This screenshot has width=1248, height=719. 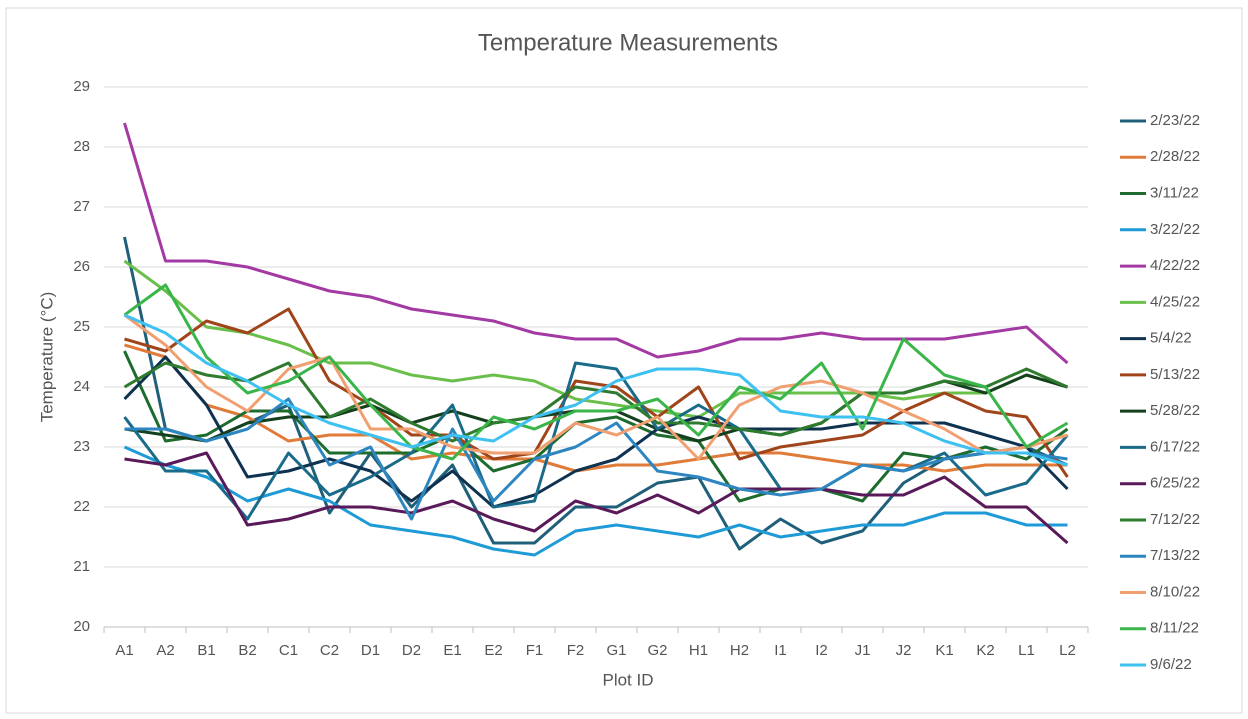 What do you see at coordinates (627, 679) in the screenshot?
I see `x-axis-label: Plot ID` at bounding box center [627, 679].